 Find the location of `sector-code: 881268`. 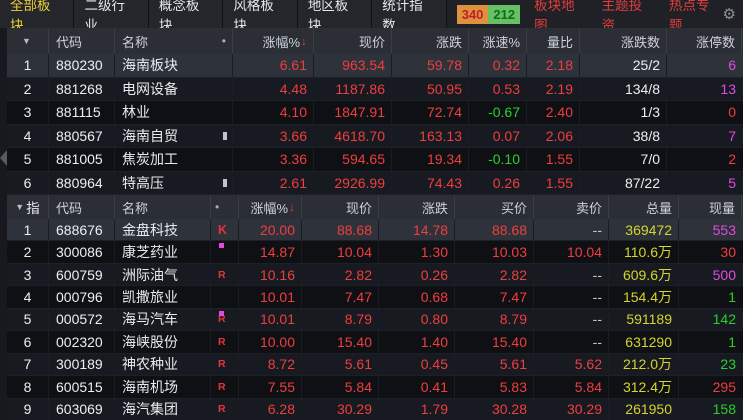

sector-code: 881268 is located at coordinates (82, 88).